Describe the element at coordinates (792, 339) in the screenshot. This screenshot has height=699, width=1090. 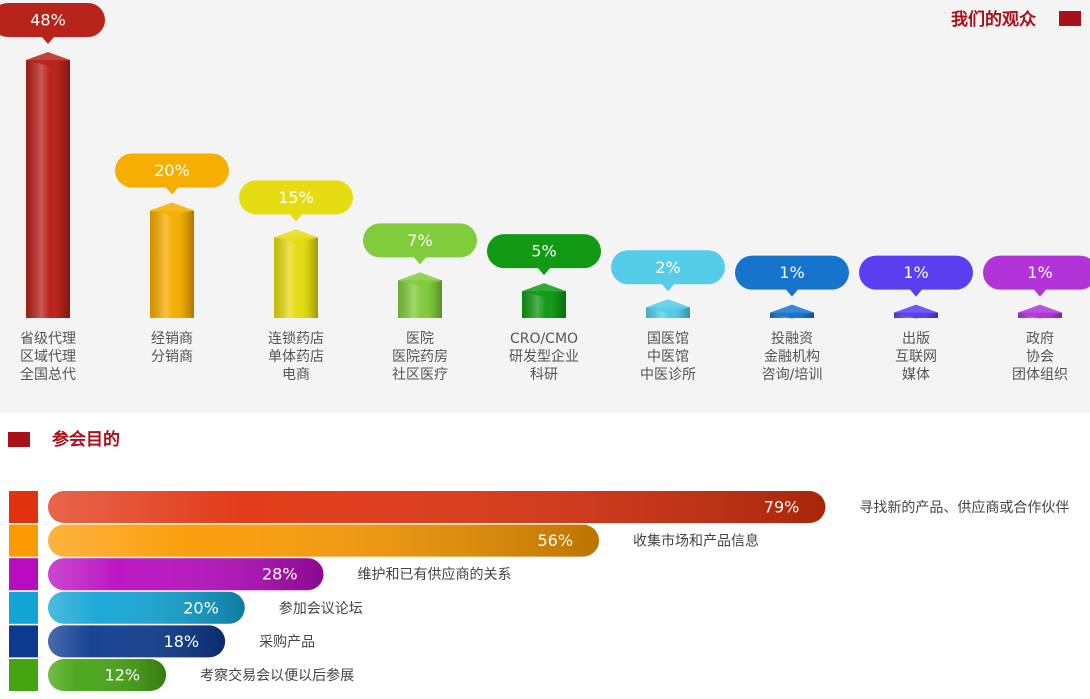
I see `category-label: 投融资` at that location.